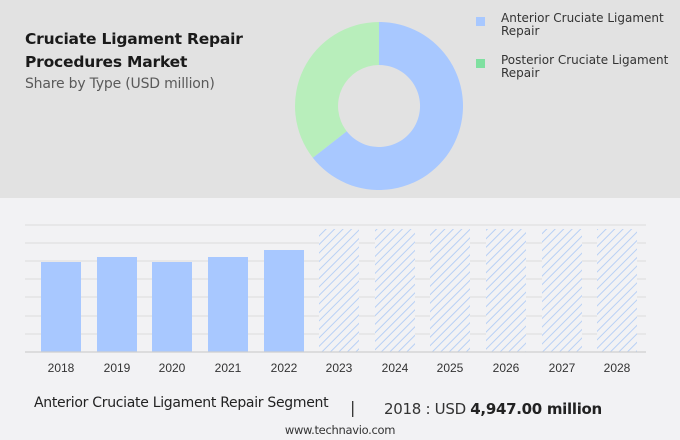 The width and height of the screenshot is (680, 440). What do you see at coordinates (61, 368) in the screenshot?
I see `x-label-2018: 2018` at bounding box center [61, 368].